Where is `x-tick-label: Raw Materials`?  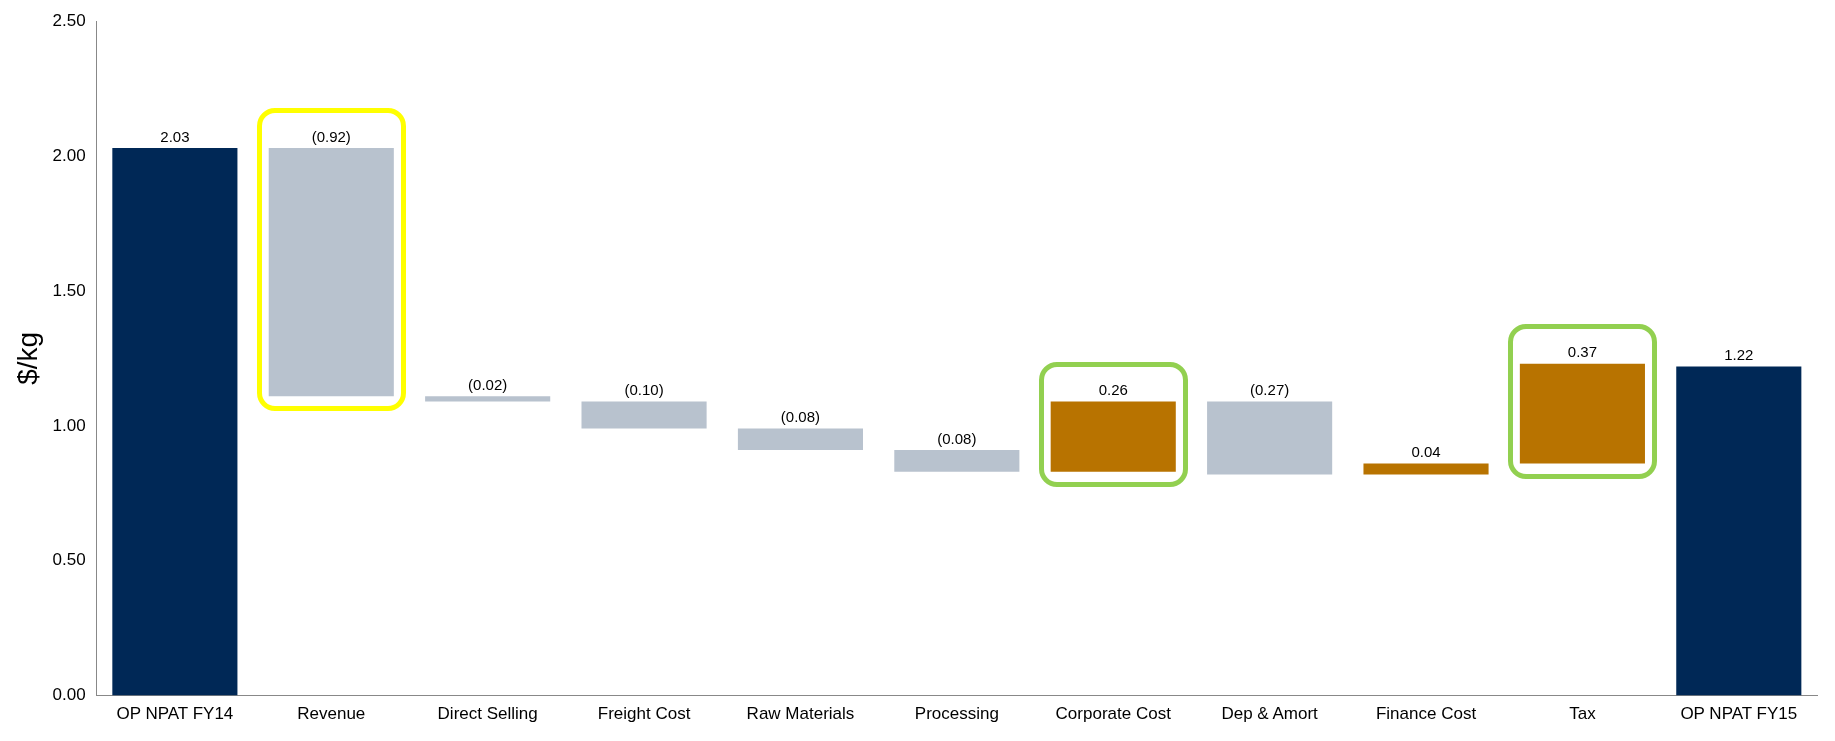
x-tick-label: Raw Materials is located at coordinates (800, 714).